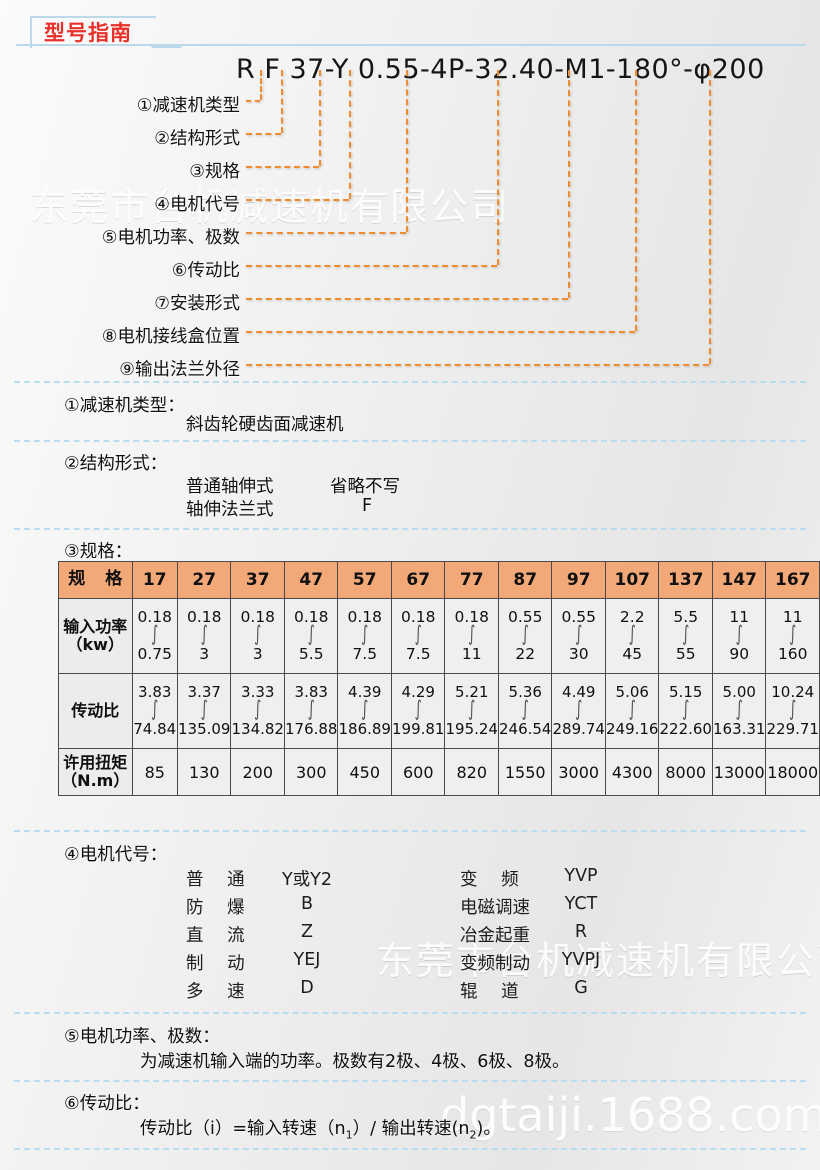  Describe the element at coordinates (411, 45) in the screenshot. I see `tab-rule` at that location.